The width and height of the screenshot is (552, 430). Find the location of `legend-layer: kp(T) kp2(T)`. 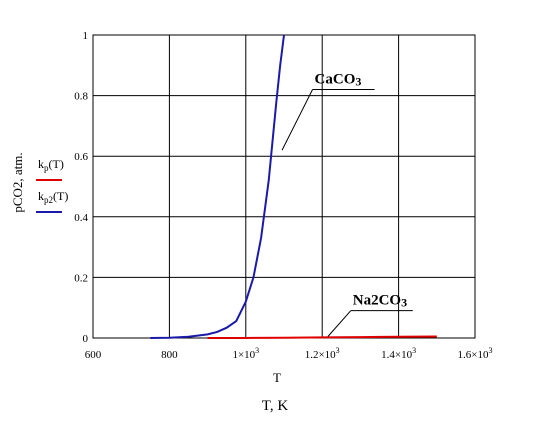

legend-layer: kp(T) kp2(T) is located at coordinates (52, 185).